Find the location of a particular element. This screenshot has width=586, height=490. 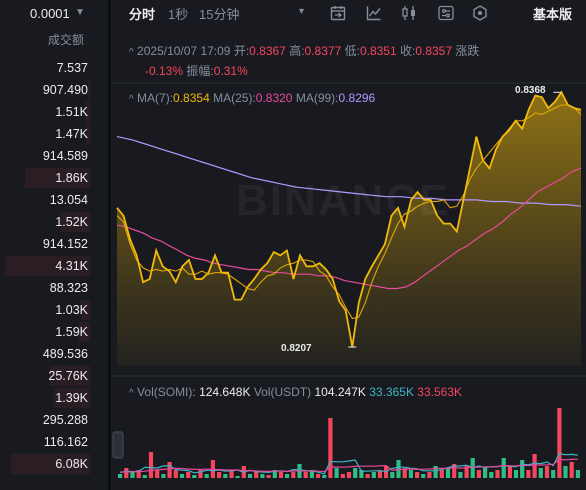

tab-1s: 1秒 is located at coordinates (178, 14).